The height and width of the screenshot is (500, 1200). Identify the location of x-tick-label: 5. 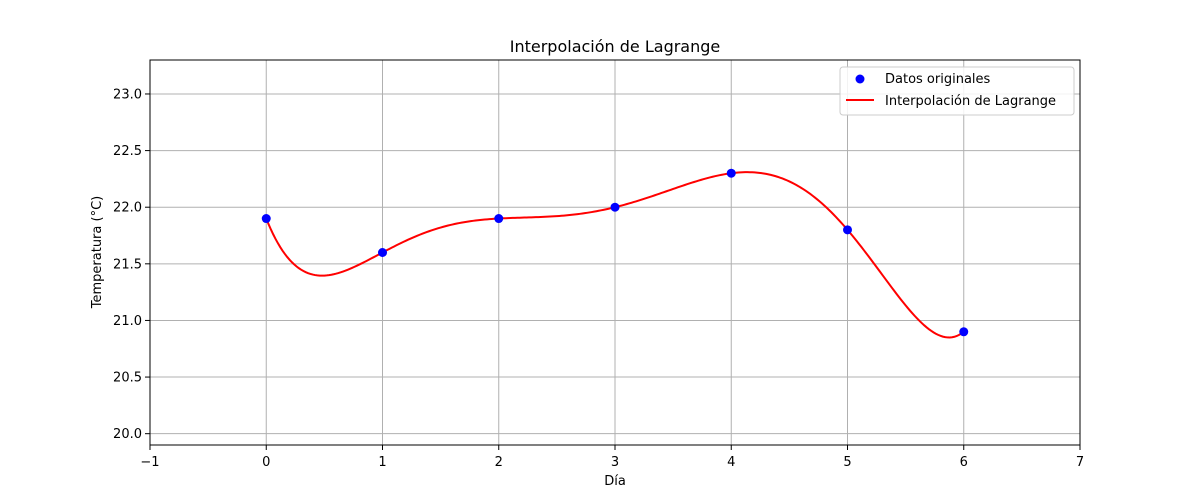
(847, 462).